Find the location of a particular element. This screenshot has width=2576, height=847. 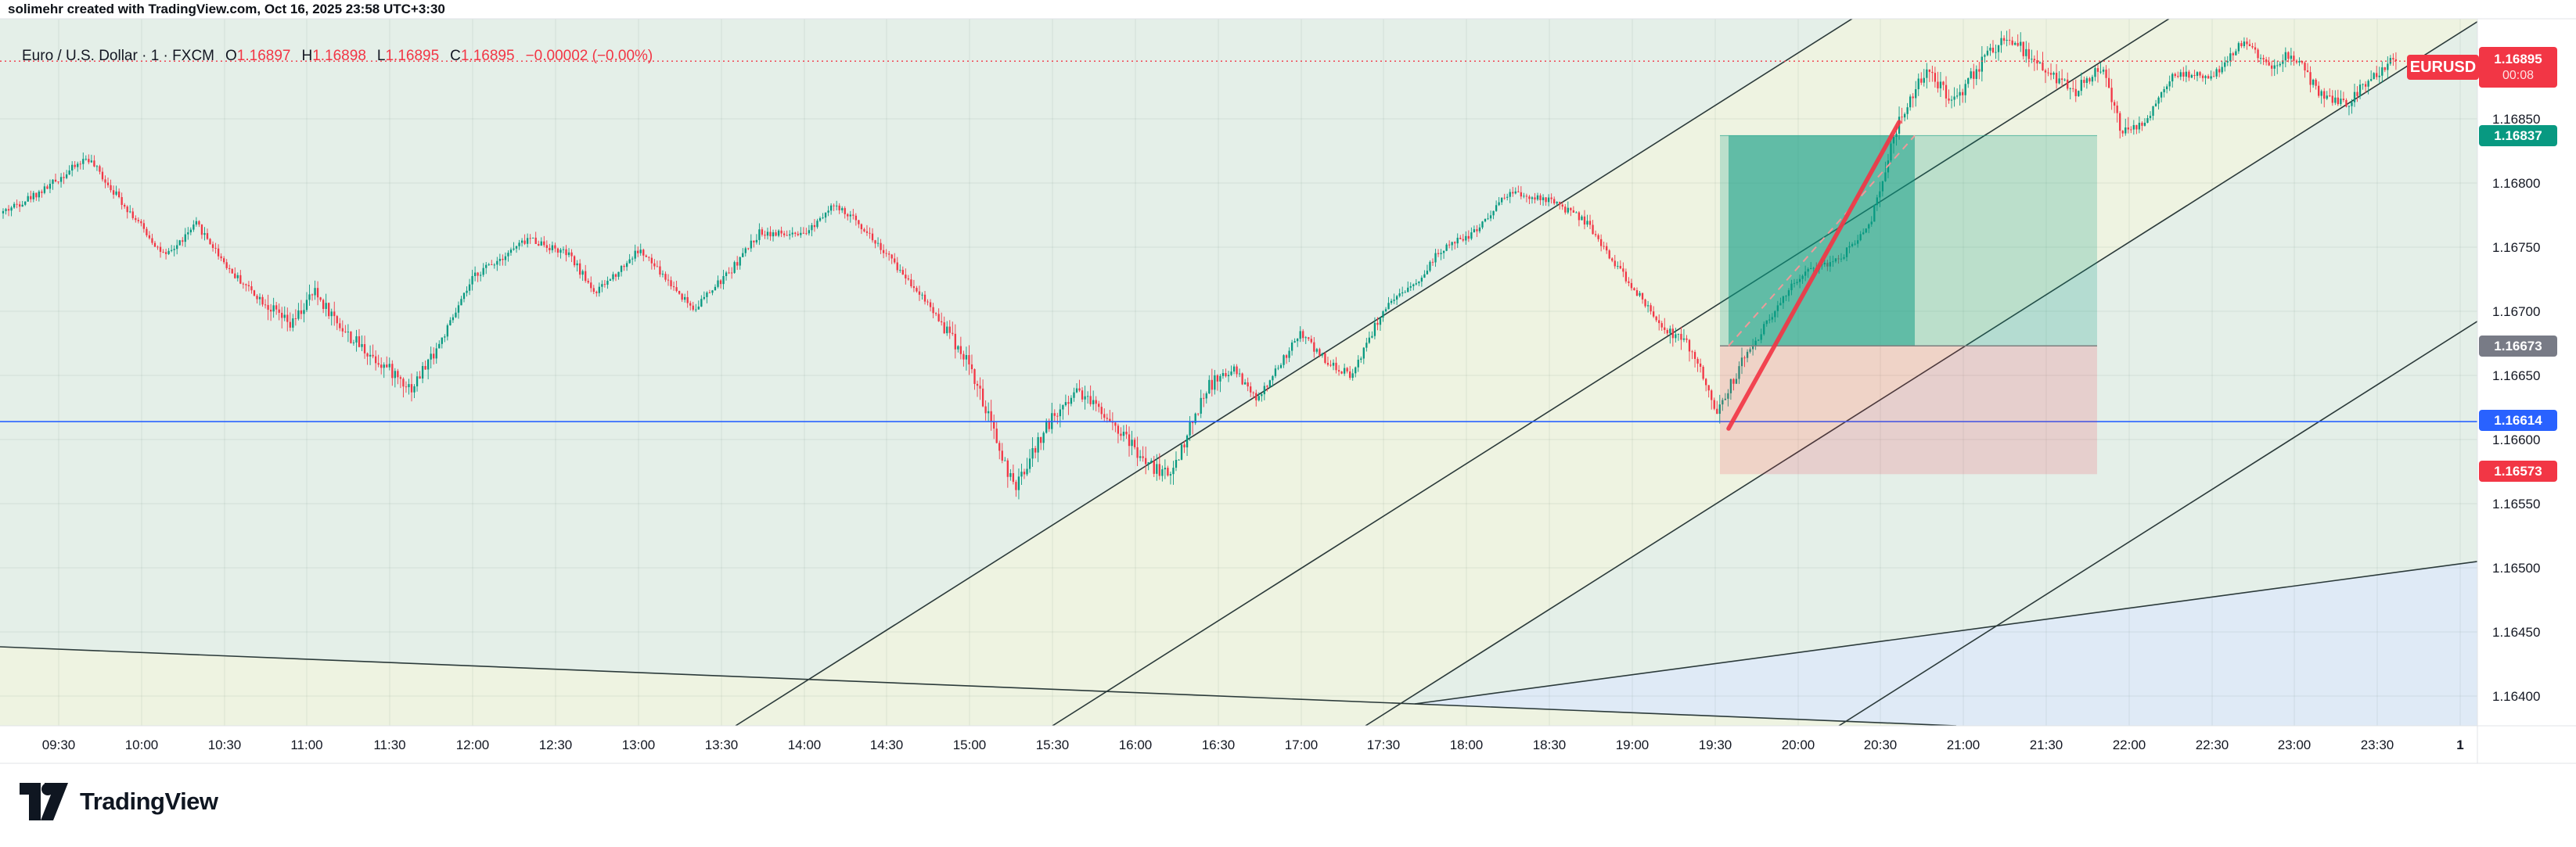

range-diagonal-dashed-line is located at coordinates (1822, 240).